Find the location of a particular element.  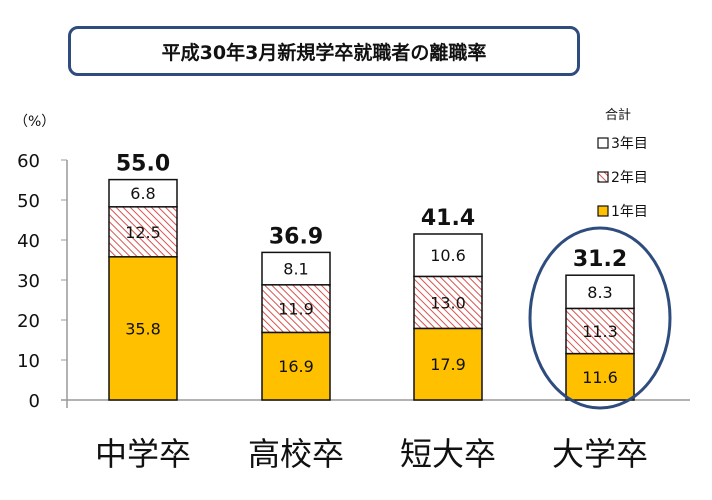

total-label: 55.0 is located at coordinates (143, 164).